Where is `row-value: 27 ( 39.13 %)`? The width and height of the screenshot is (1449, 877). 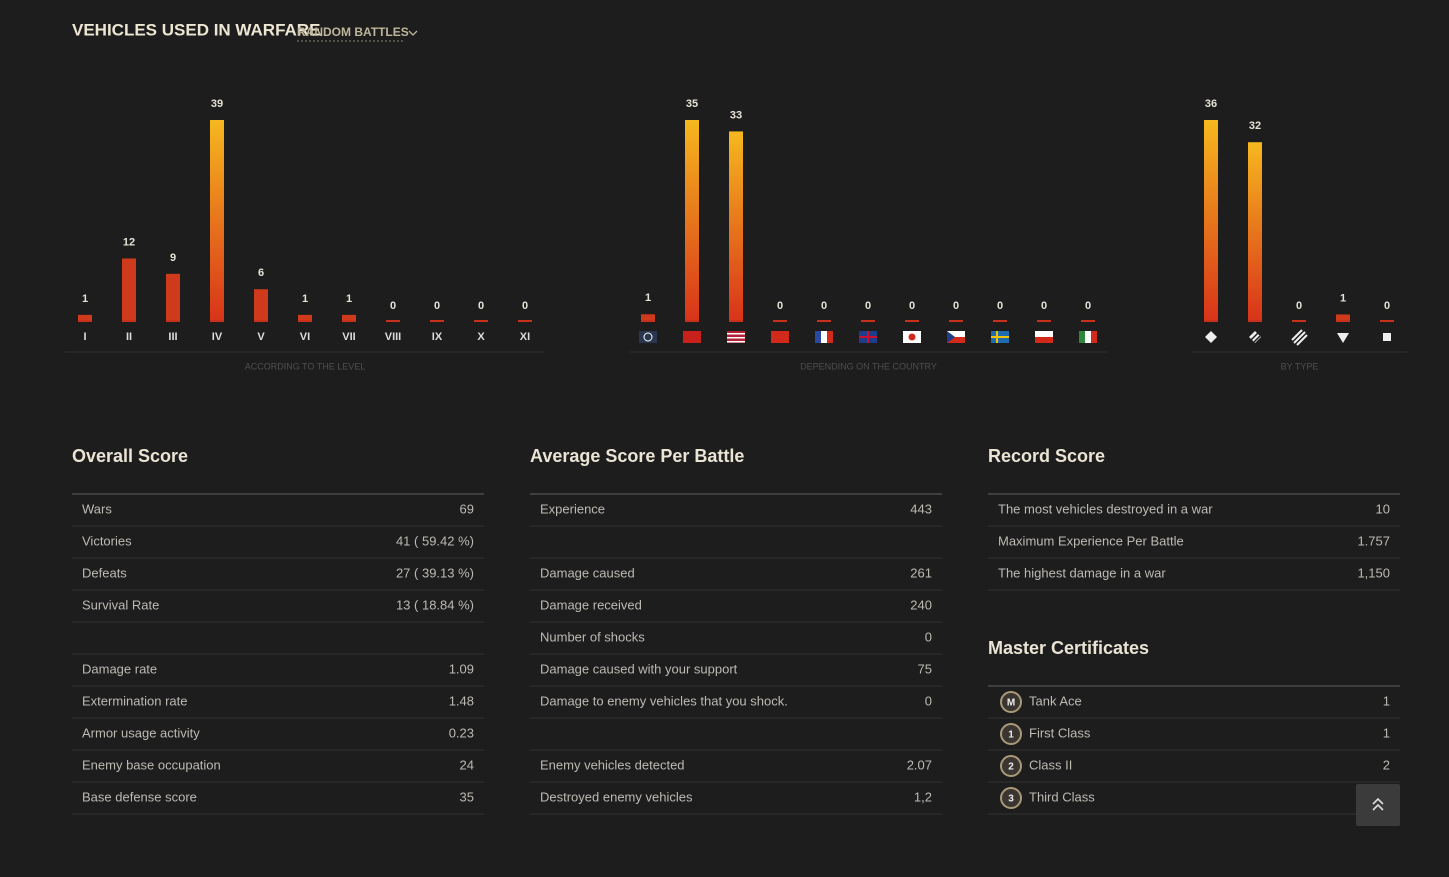
row-value: 27 ( 39.13 %) is located at coordinates (435, 572).